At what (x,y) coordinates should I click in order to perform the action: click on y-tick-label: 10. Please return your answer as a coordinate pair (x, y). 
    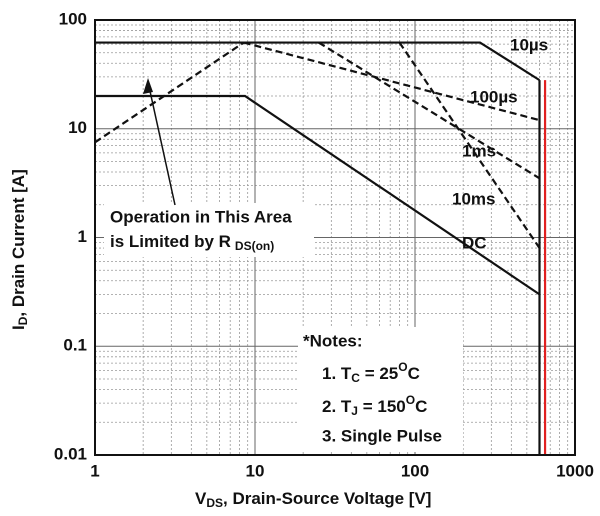
    Looking at the image, I should click on (77, 127).